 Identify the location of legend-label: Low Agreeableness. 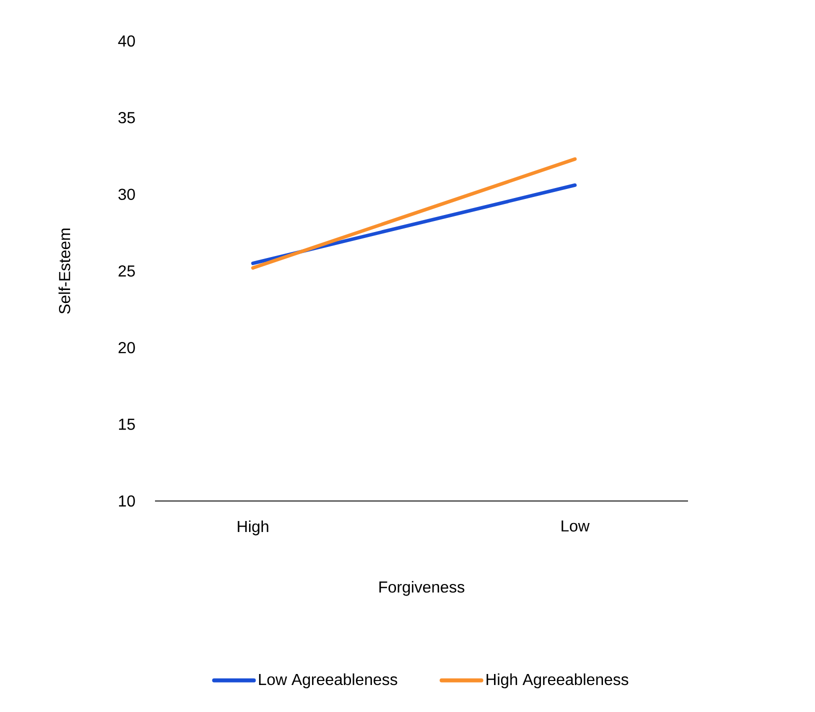
(328, 680).